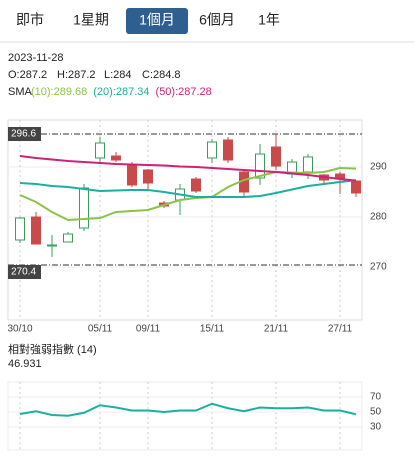 The height and width of the screenshot is (460, 414). Describe the element at coordinates (100, 329) in the screenshot. I see `x-tick-label: 05/11` at that location.